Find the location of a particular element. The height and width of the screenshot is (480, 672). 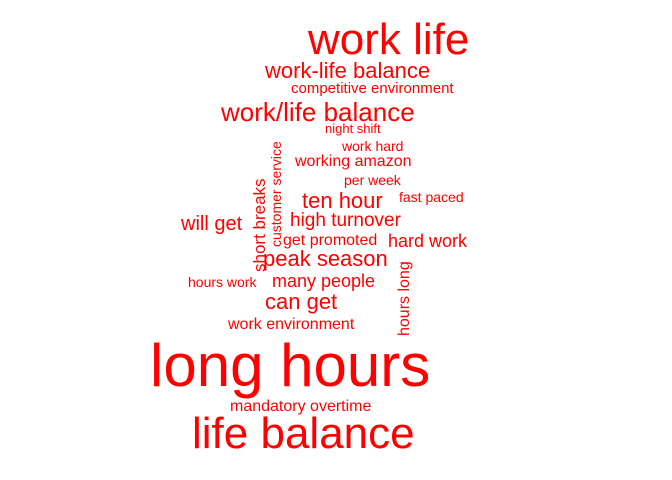

word-work-slash-life-balance: work/life balance is located at coordinates (318, 112).